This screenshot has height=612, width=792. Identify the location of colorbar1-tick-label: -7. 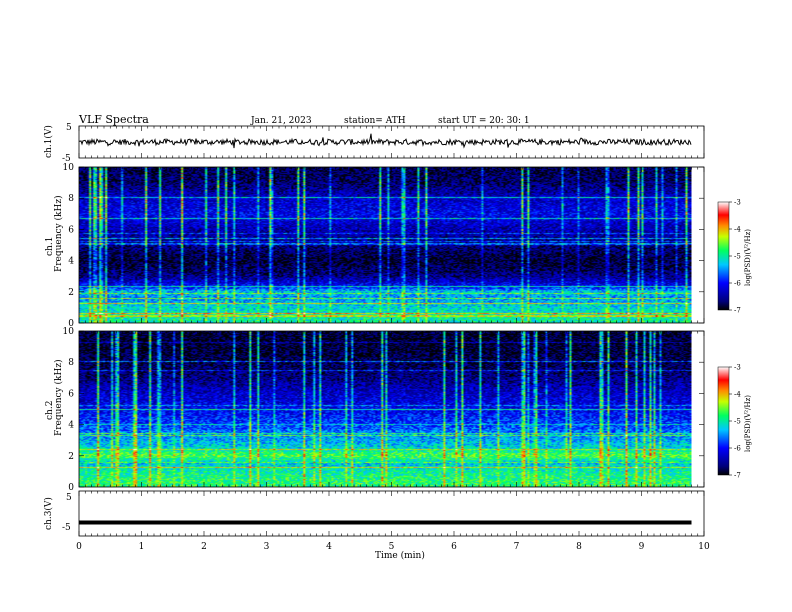
(737, 311).